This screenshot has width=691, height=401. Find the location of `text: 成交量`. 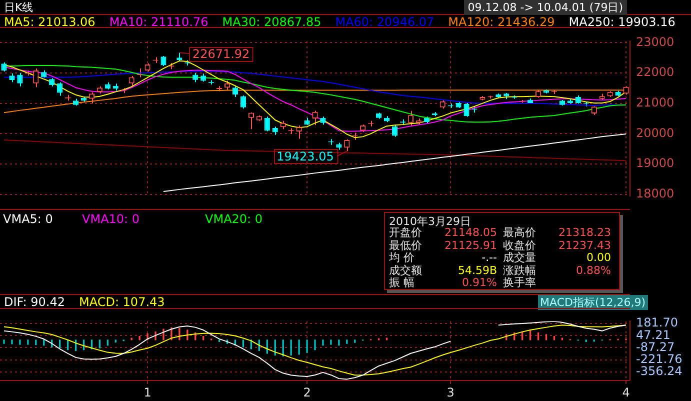

text: 成交量 is located at coordinates (520, 257).